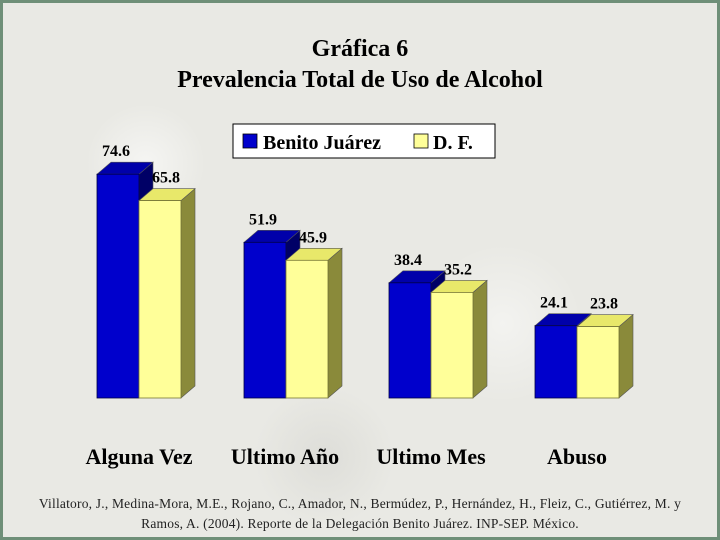  What do you see at coordinates (431, 456) in the screenshot?
I see `category-label: Ultimo Mes` at bounding box center [431, 456].